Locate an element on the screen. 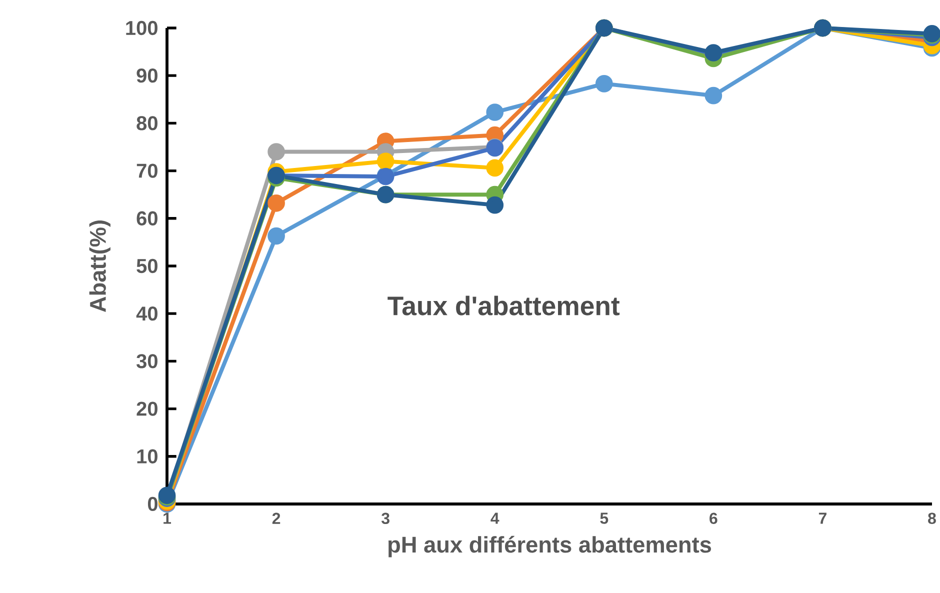 Image resolution: width=940 pixels, height=593 pixels. y-tick-label: 90 is located at coordinates (147, 75).